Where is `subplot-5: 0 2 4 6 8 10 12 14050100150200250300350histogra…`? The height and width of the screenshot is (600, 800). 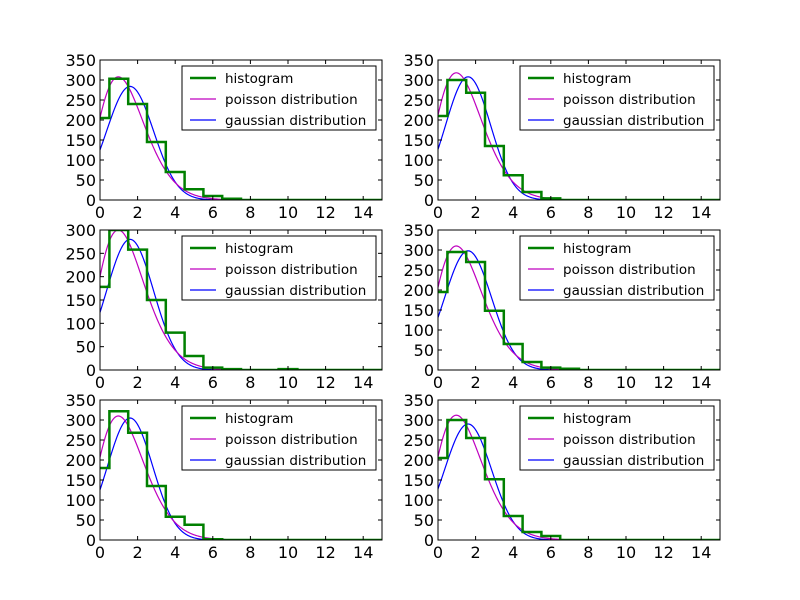 subplot-5: 0 2 4 6 8 10 12 14050100150200250300350histogra… is located at coordinates (224, 476).